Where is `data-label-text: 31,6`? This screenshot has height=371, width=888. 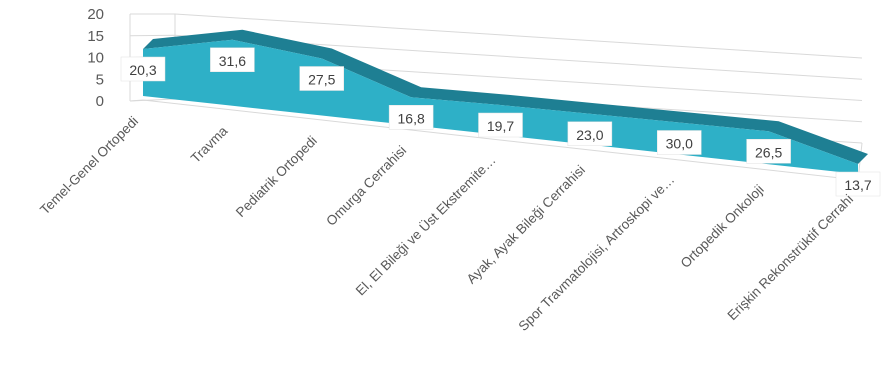 data-label-text: 31,6 is located at coordinates (232, 61).